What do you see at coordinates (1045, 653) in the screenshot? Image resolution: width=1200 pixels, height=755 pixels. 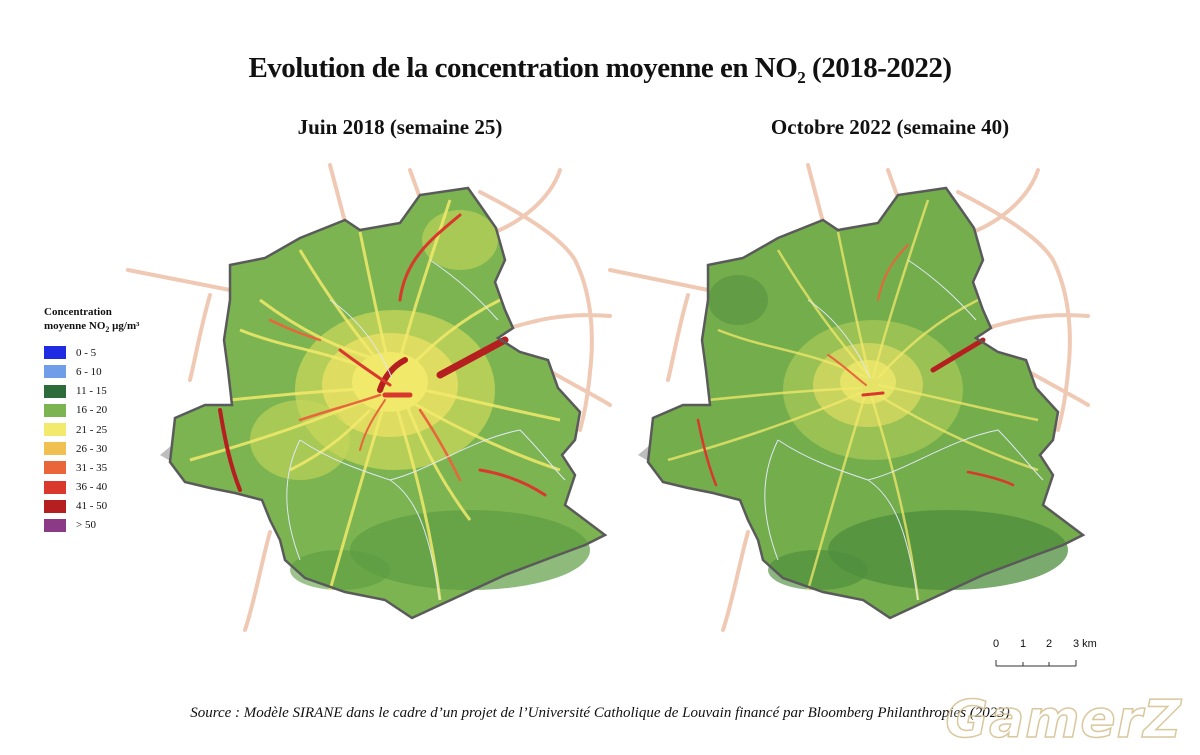 I see `scale-bar: 0 1 2 3 km` at bounding box center [1045, 653].